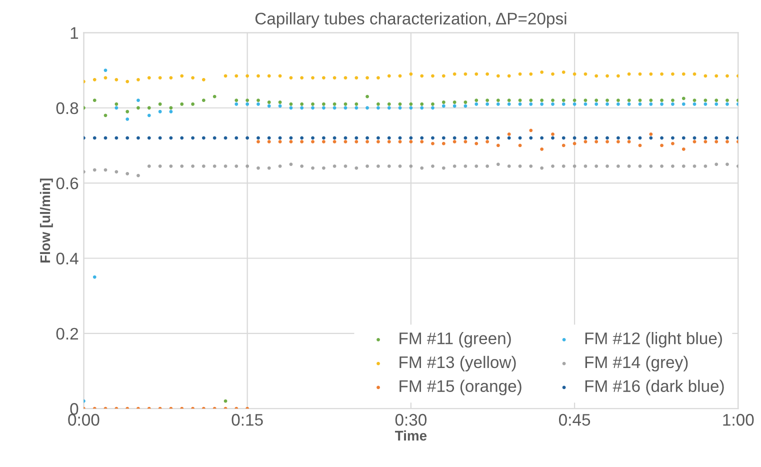  I want to click on legend-label: FM #11 (green), so click(455, 340).